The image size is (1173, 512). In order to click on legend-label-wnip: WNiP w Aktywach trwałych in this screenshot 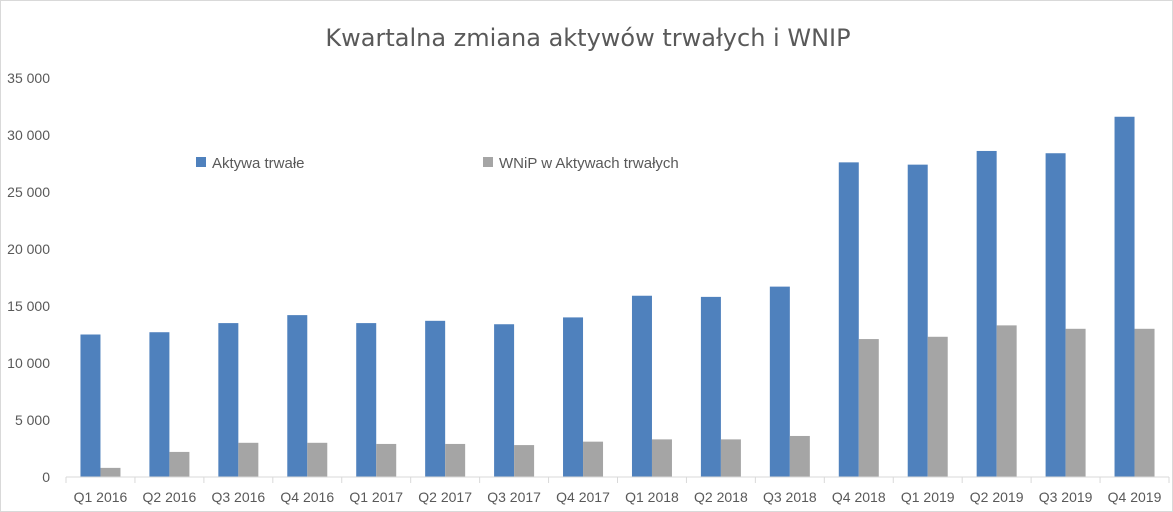, I will do `click(589, 163)`.